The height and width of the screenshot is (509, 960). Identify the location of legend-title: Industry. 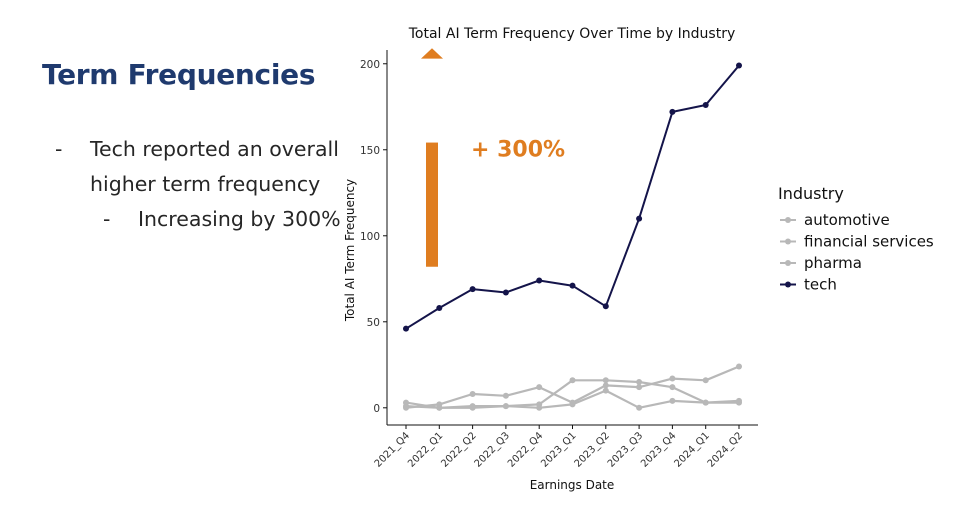
(811, 193).